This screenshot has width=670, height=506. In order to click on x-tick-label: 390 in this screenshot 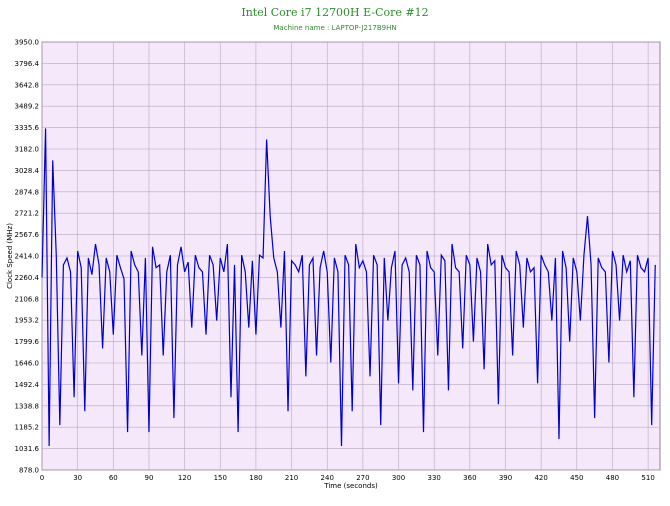, I will do `click(505, 478)`.